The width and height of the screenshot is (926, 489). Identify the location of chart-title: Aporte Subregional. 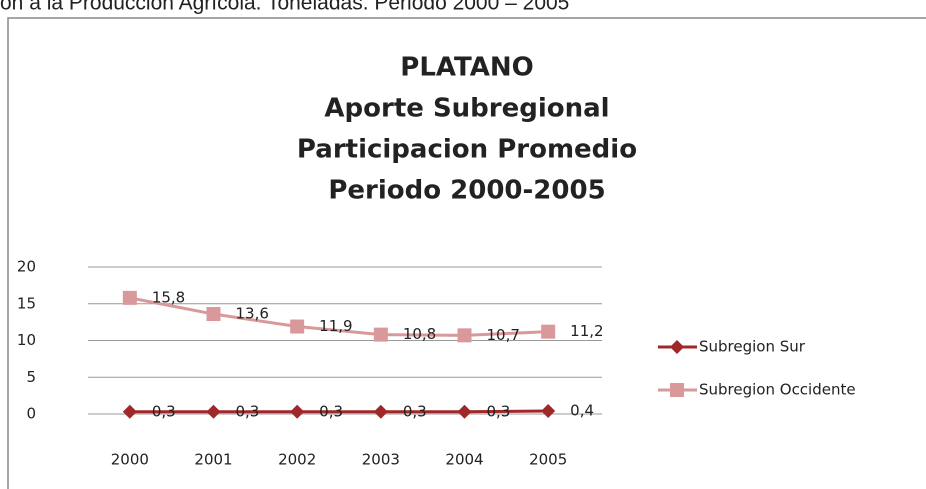
(466, 109).